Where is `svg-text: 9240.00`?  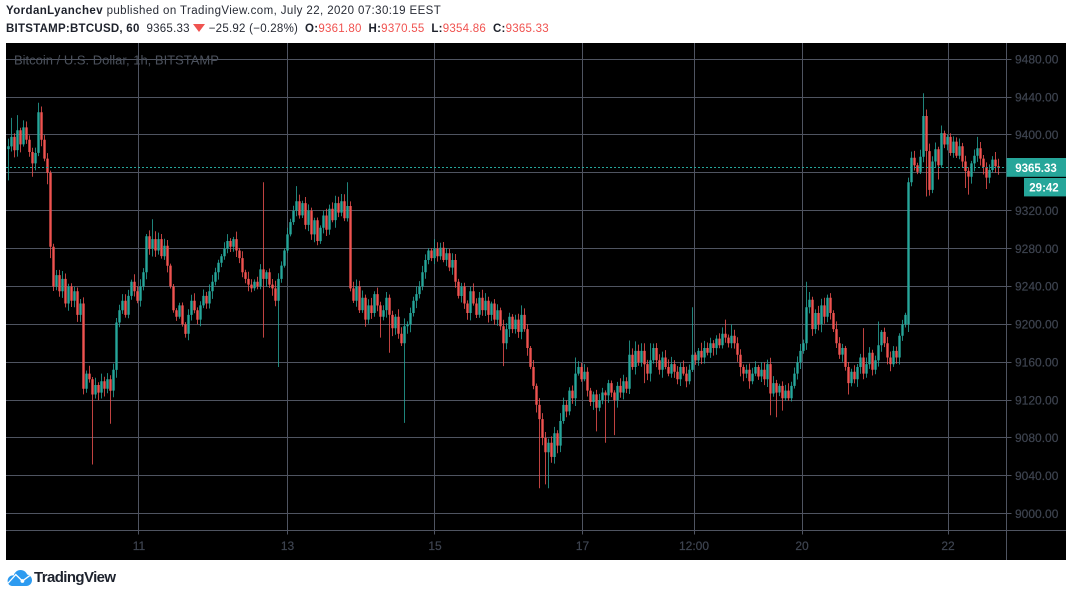 svg-text: 9240.00 is located at coordinates (1037, 287).